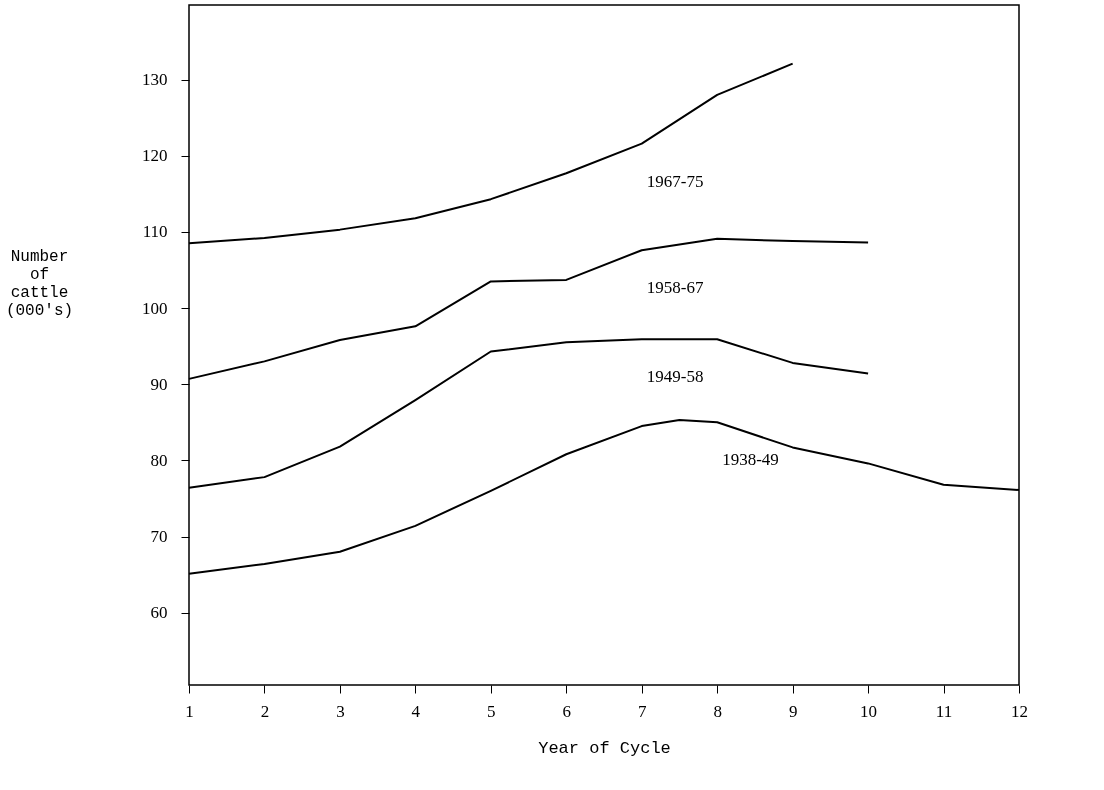 This screenshot has width=1104, height=790. What do you see at coordinates (750, 460) in the screenshot?
I see `series-label: 1938-49` at bounding box center [750, 460].